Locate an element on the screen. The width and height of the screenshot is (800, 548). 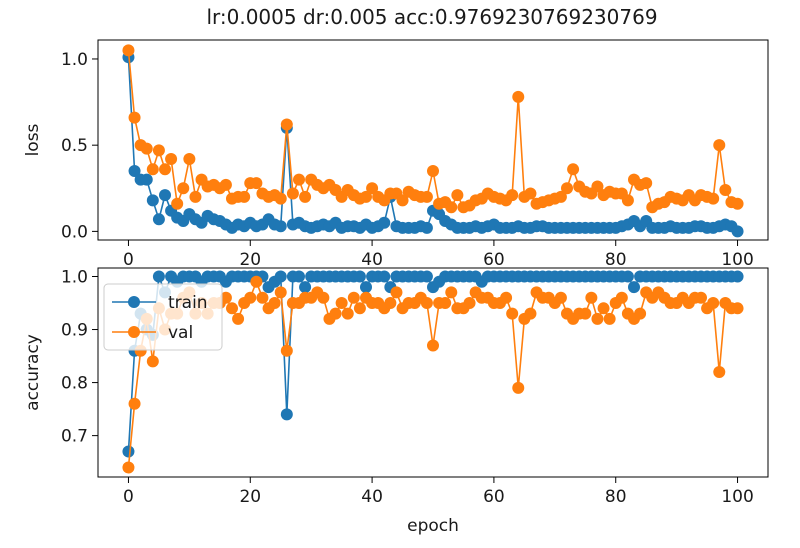
x-tick-label: 60 is located at coordinates (494, 260).